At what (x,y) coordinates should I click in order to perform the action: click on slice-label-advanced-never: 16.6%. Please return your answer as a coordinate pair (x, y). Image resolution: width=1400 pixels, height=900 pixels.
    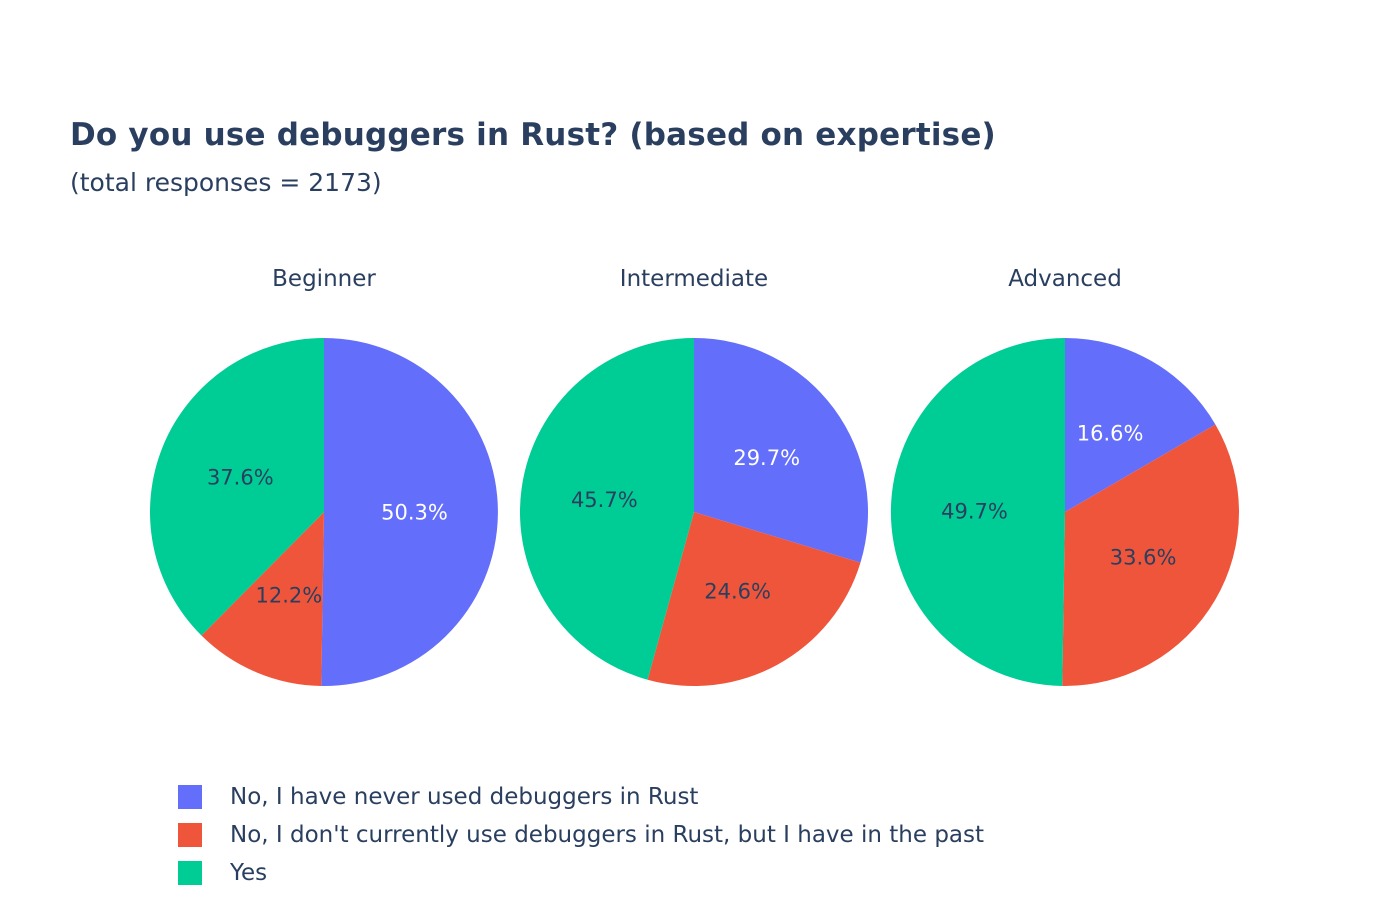
    Looking at the image, I should click on (1110, 434).